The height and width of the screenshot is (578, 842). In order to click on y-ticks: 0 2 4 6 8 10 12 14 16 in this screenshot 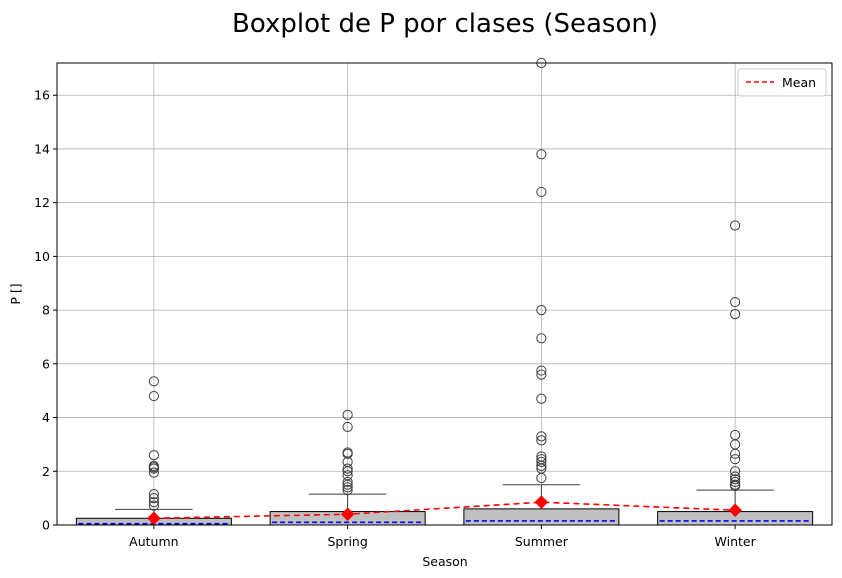, I will do `click(45, 310)`.